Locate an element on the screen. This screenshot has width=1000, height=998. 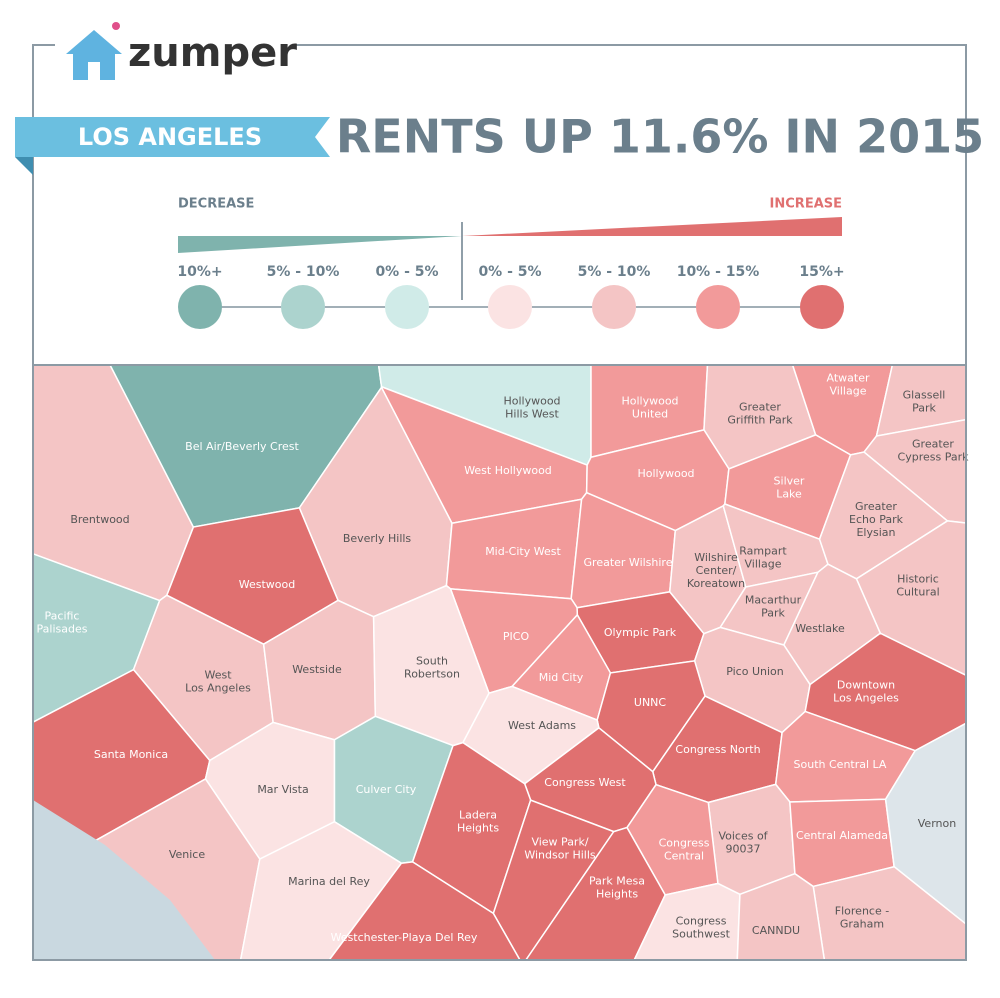
neighborhood-label: Marina del Rey is located at coordinates (329, 881).